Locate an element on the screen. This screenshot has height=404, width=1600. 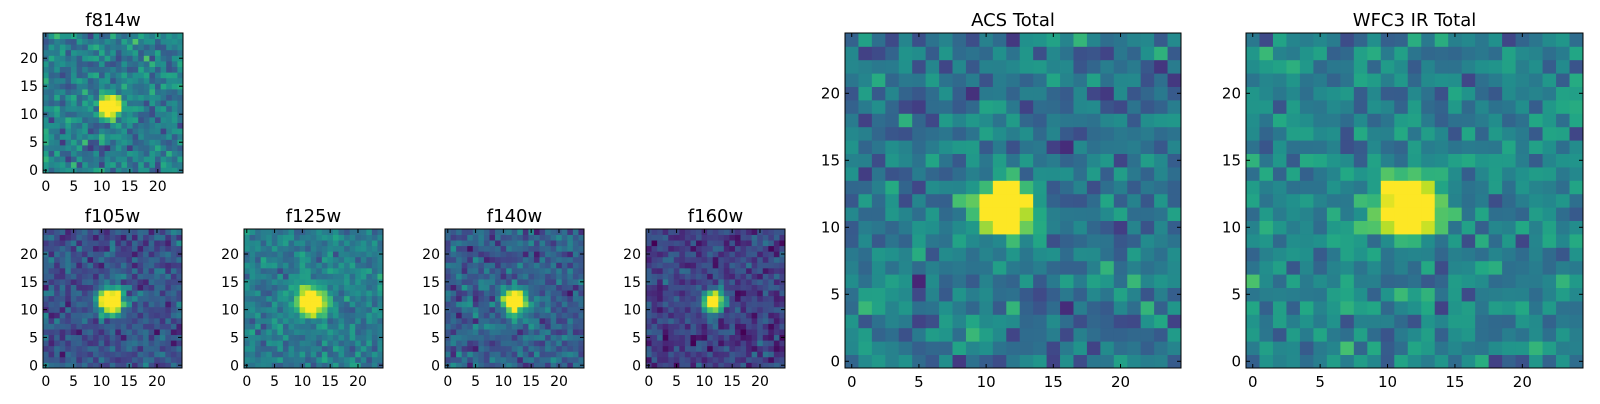
panel-title: f105w is located at coordinates (112, 216).